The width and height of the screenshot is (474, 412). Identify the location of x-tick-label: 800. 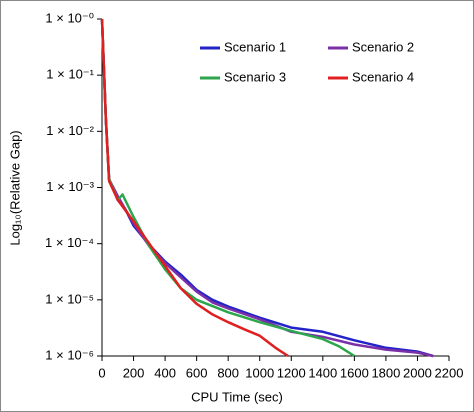
(228, 372).